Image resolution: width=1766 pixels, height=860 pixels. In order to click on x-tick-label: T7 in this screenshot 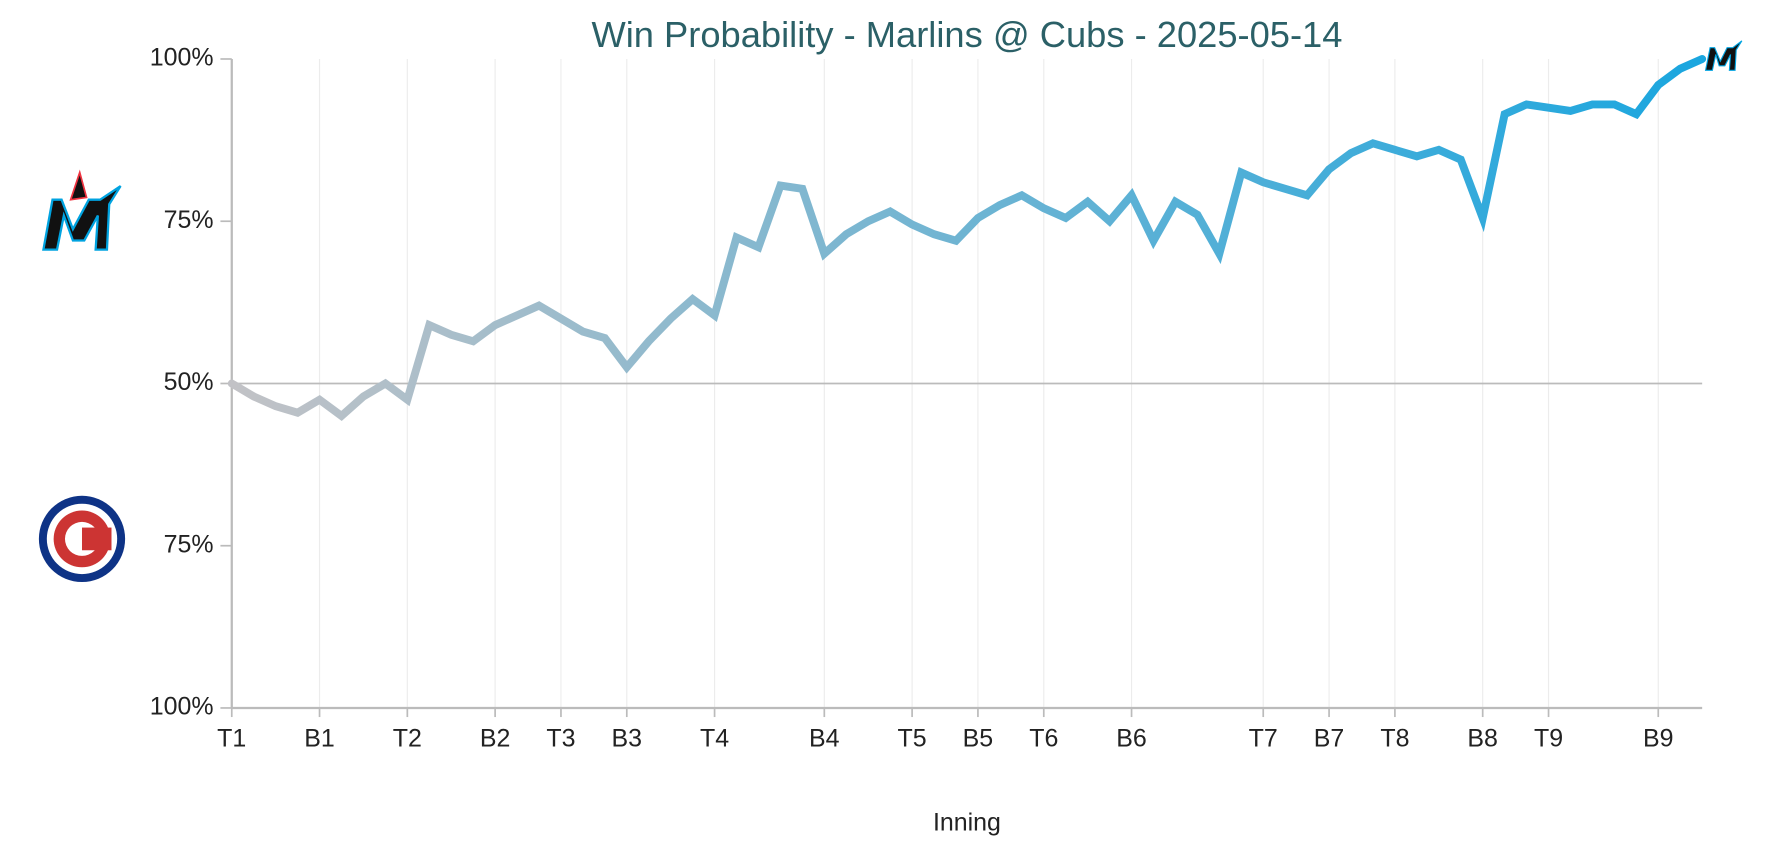, I will do `click(1263, 738)`.